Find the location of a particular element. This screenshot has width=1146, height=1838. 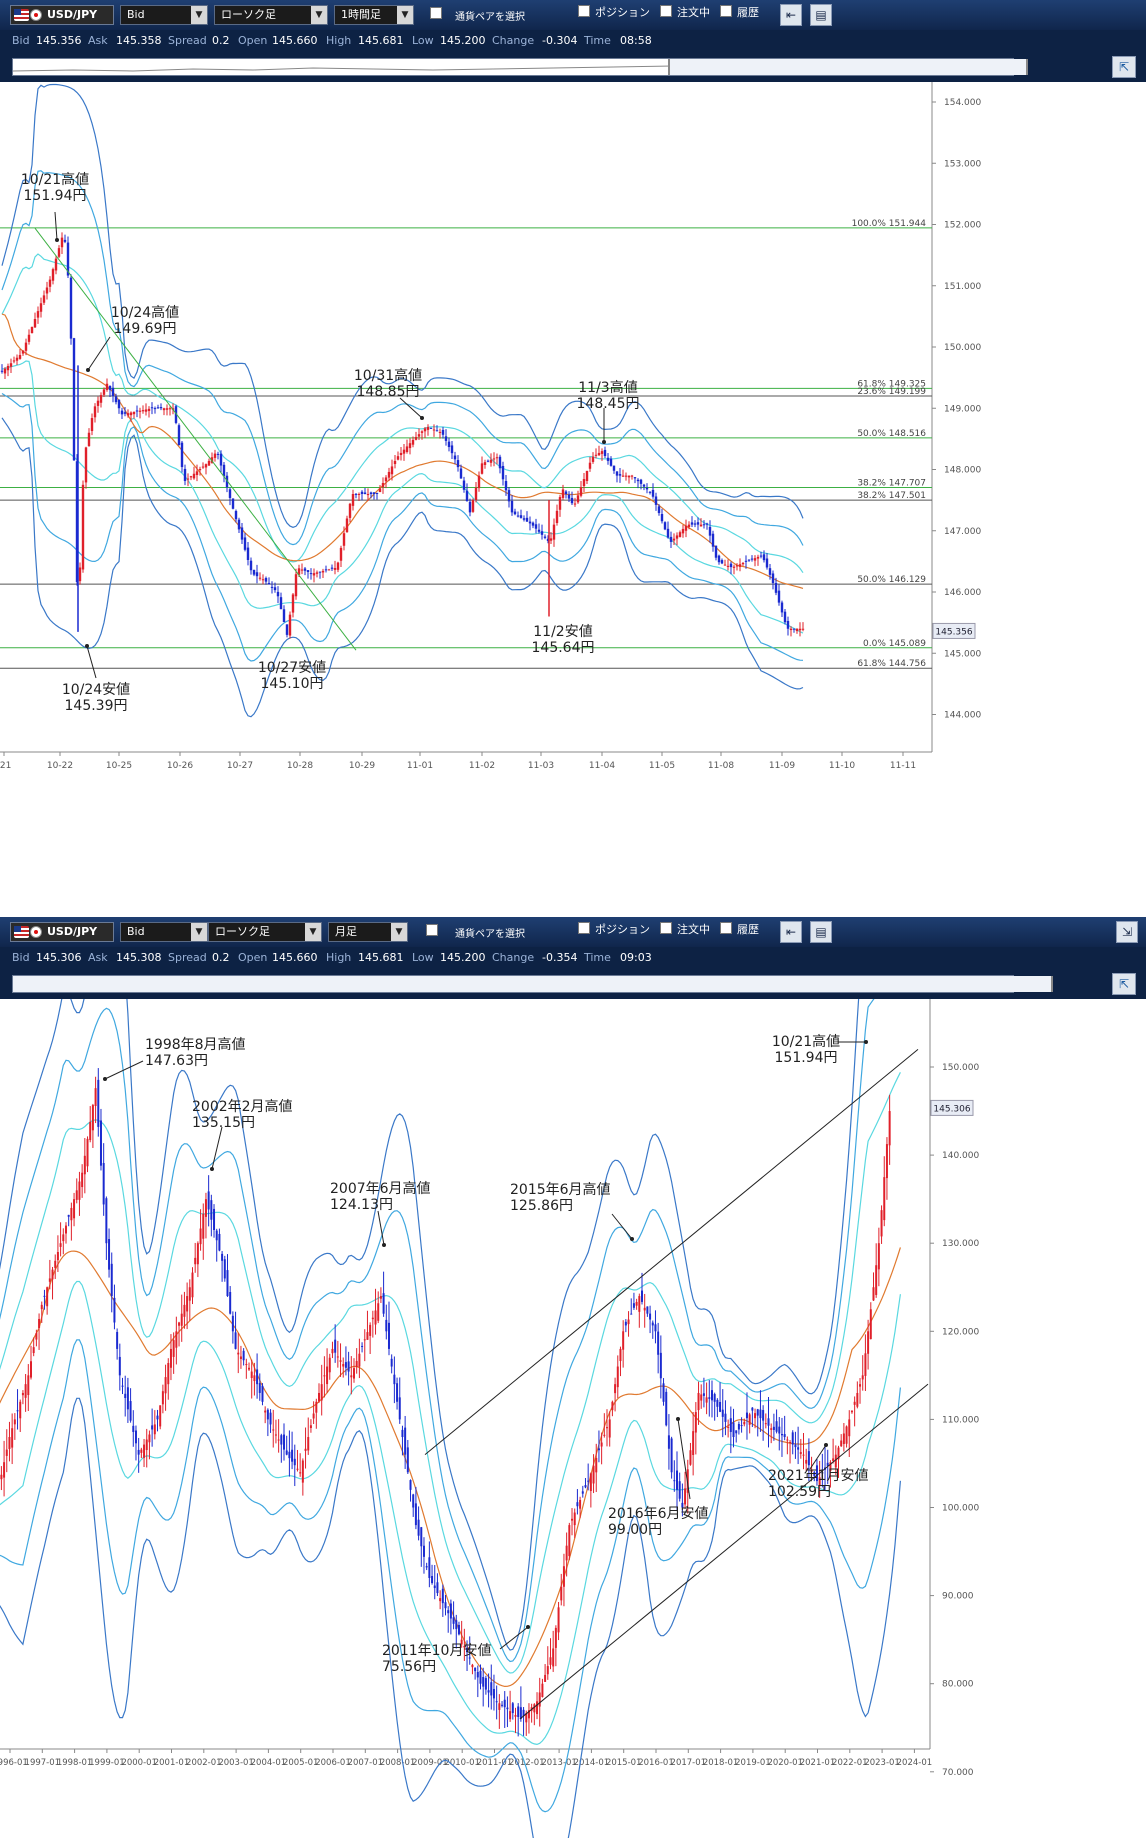

annotation-title: 10/21高値 is located at coordinates (55, 179).